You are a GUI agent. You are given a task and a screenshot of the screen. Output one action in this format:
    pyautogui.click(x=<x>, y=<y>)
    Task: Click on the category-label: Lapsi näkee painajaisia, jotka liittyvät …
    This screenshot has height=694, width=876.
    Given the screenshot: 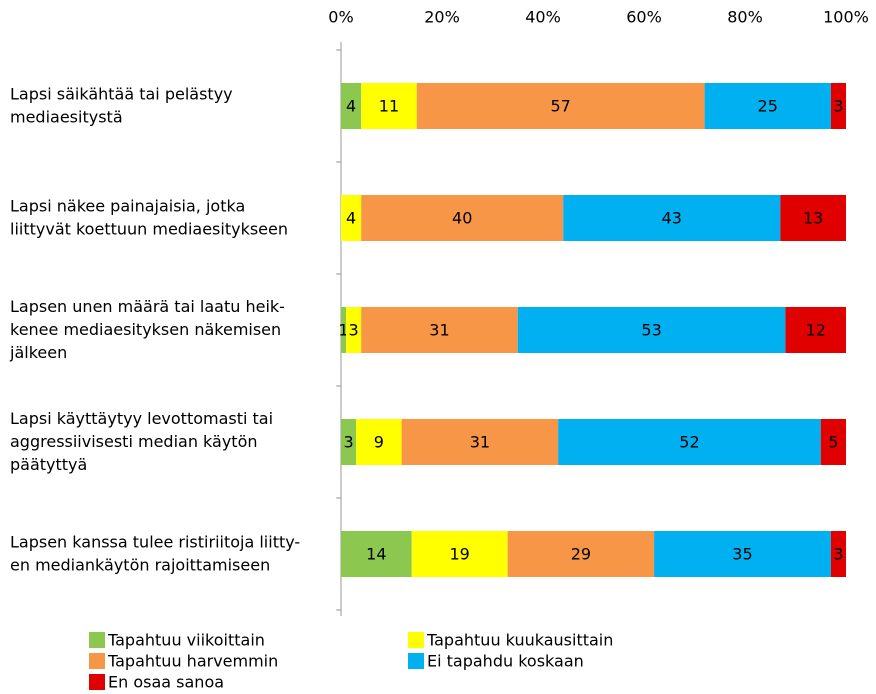 What is the action you would take?
    pyautogui.click(x=149, y=217)
    